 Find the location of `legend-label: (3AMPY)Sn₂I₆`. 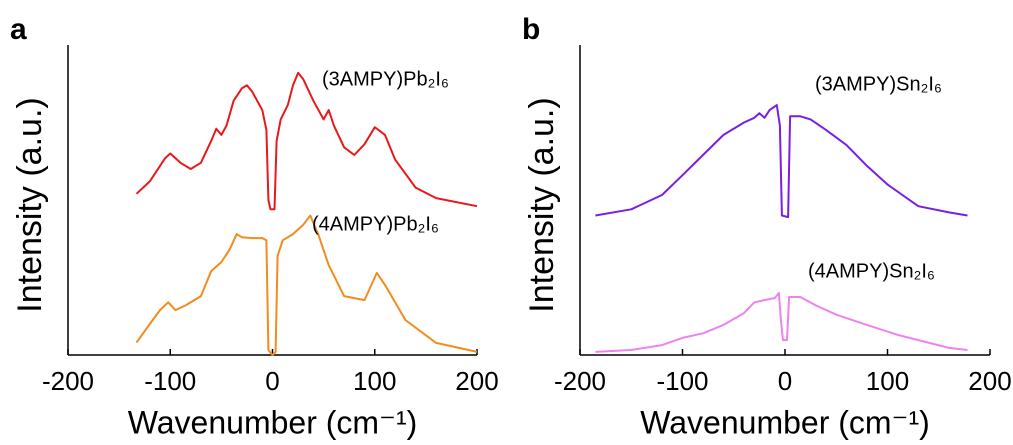

legend-label: (3AMPY)Sn₂I₆ is located at coordinates (878, 84).